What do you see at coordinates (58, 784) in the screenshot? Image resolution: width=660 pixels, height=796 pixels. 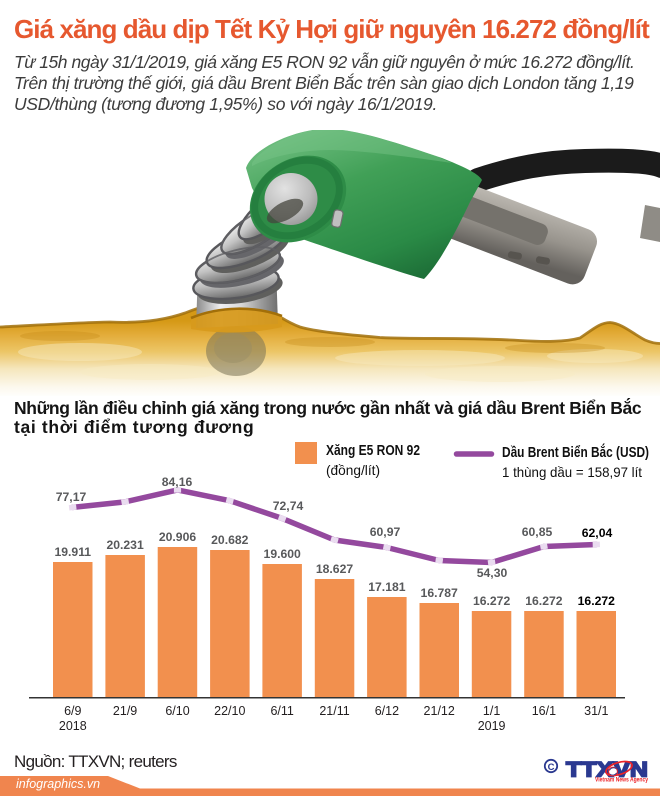 I see `svg-text: infographics.vn` at bounding box center [58, 784].